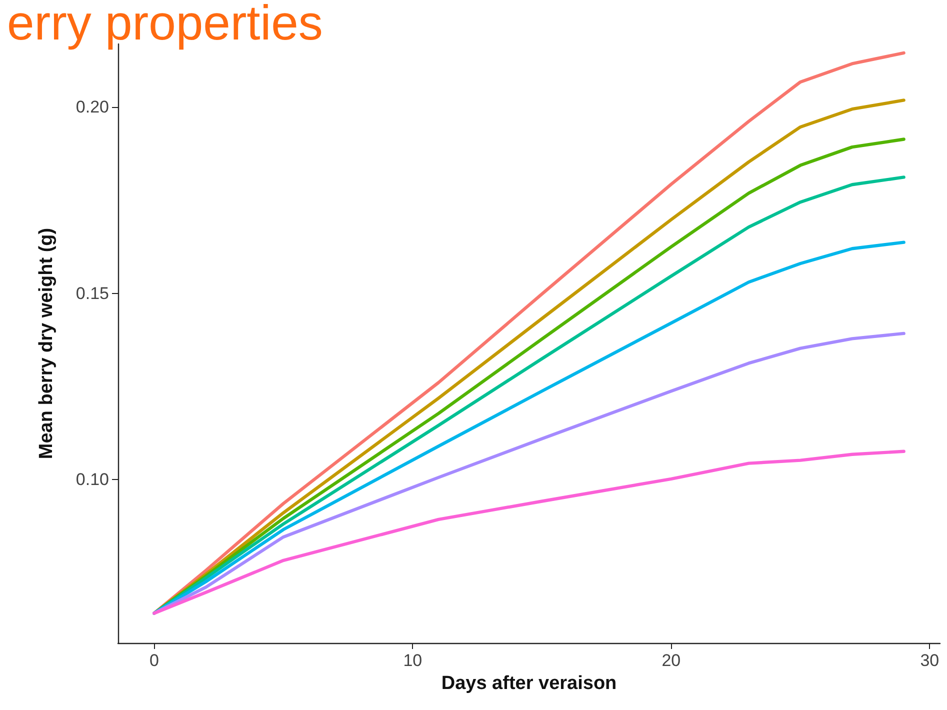  I want to click on x-tick-label: 0, so click(154, 660).